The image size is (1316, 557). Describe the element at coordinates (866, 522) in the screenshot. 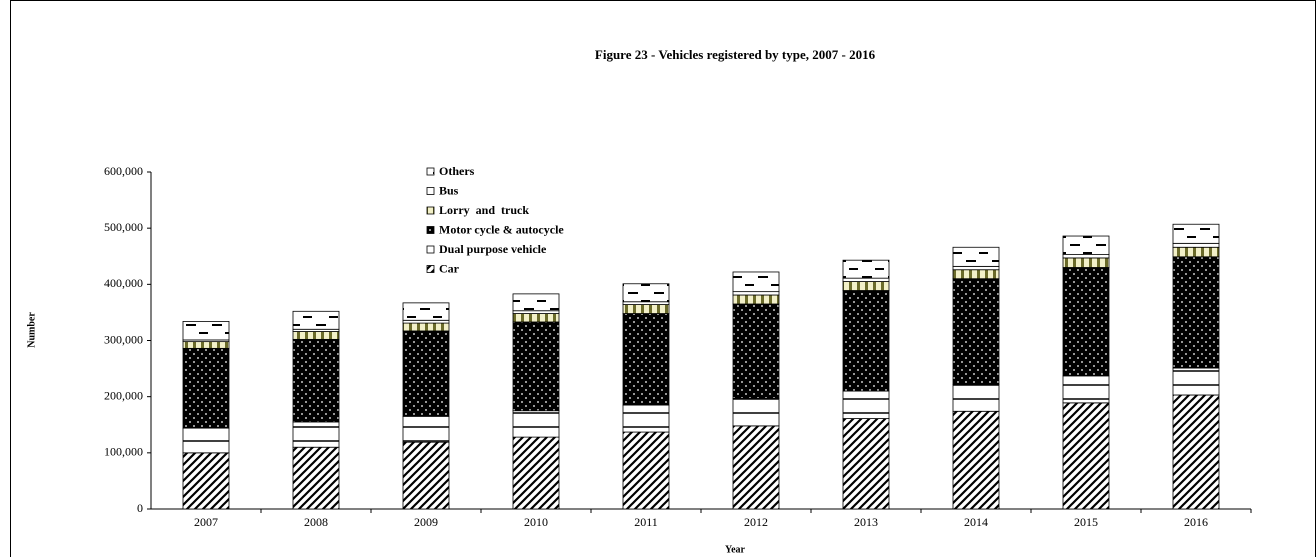

I see `x-tick-label: 2013` at that location.